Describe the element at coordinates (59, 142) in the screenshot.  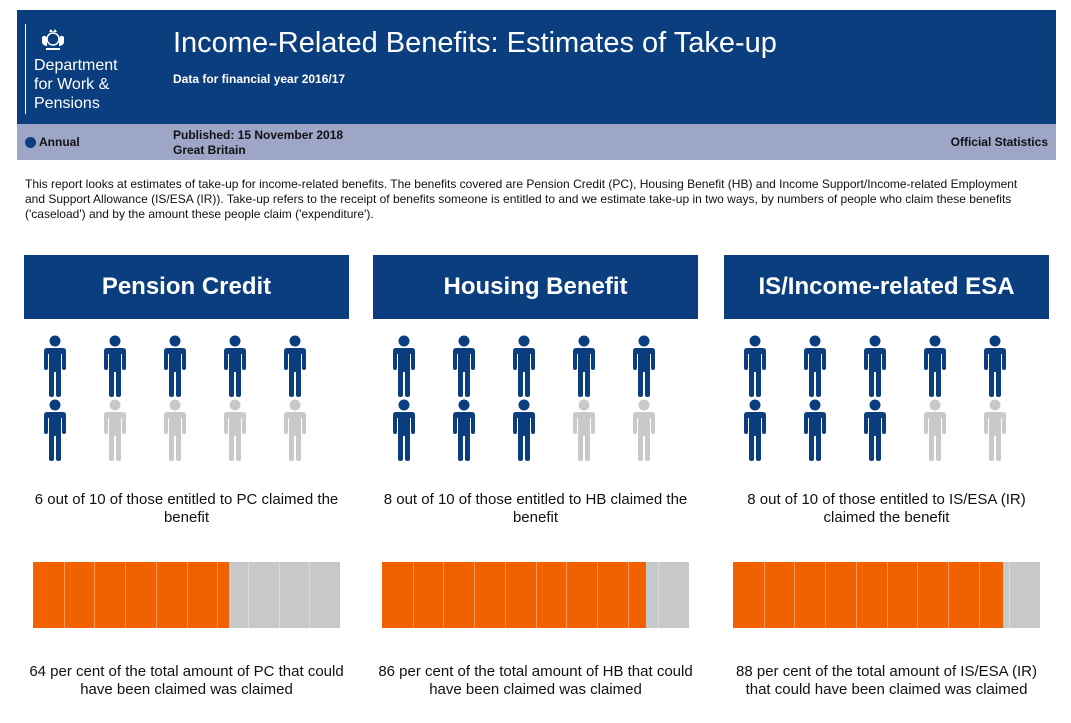
I see `frequency-label: Annual` at that location.